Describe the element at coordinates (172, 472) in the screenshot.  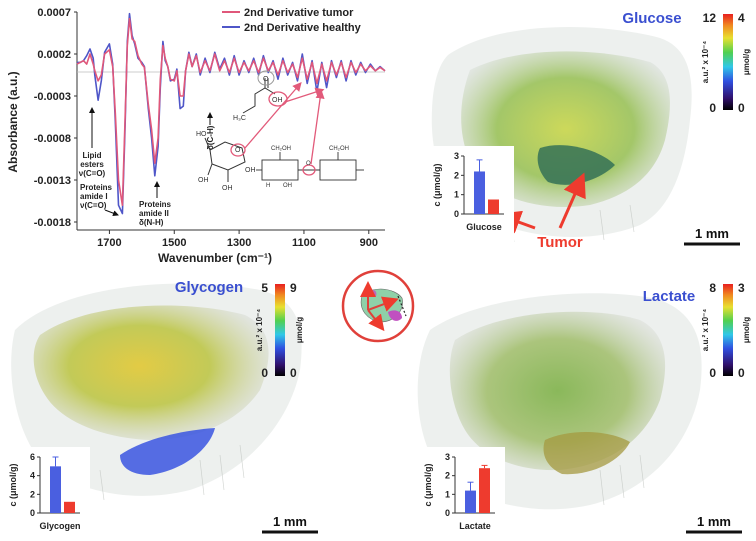
I see `glycogen-tissue-striations` at that location.